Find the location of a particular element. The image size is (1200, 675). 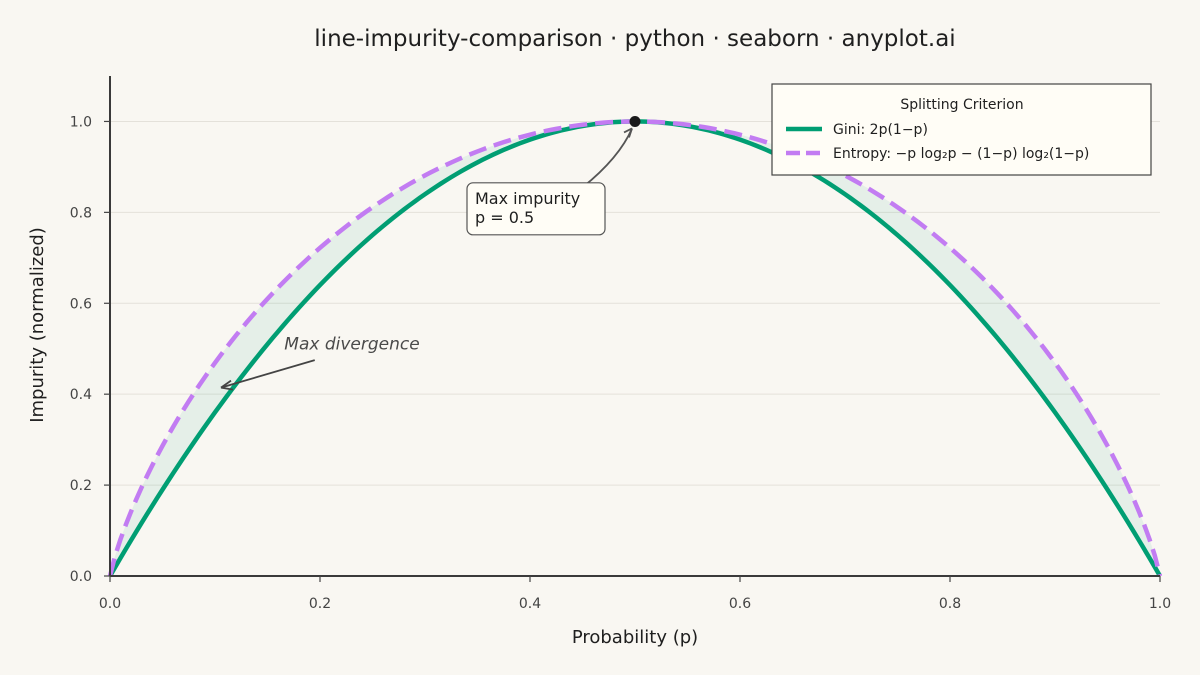

y-tick-label: 0.8 is located at coordinates (81, 213).